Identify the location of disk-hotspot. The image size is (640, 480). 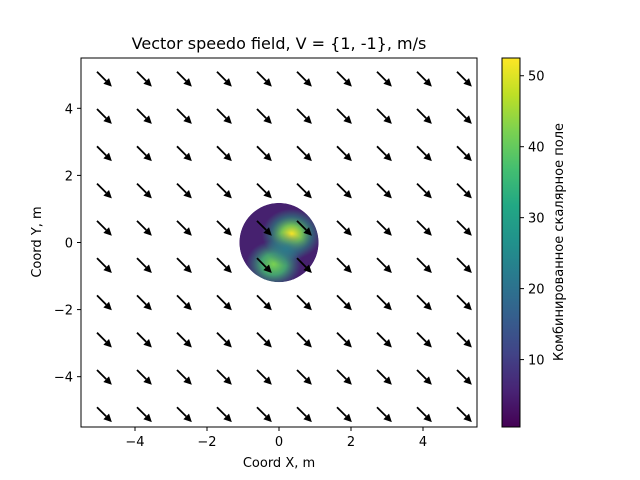
(286, 249).